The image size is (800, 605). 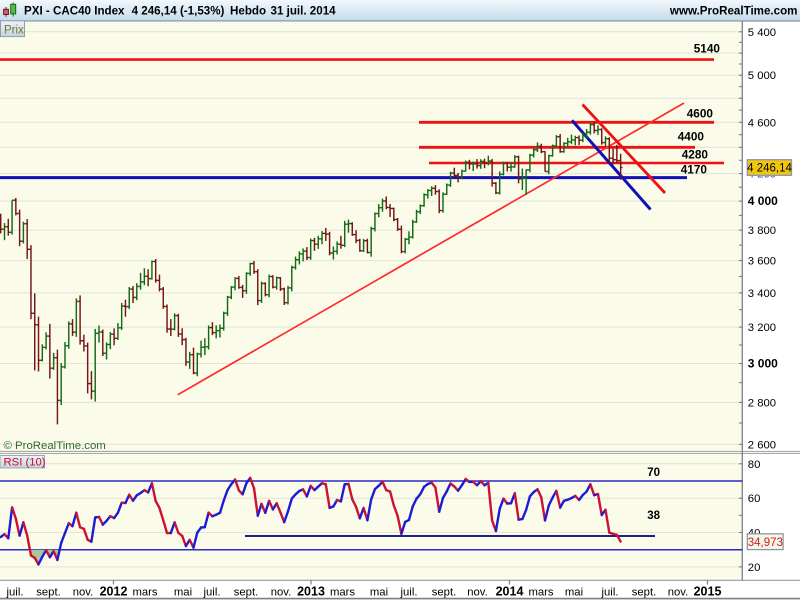 What do you see at coordinates (74, 10) in the screenshot?
I see `svg-text: PXI - CAC40 Index` at bounding box center [74, 10].